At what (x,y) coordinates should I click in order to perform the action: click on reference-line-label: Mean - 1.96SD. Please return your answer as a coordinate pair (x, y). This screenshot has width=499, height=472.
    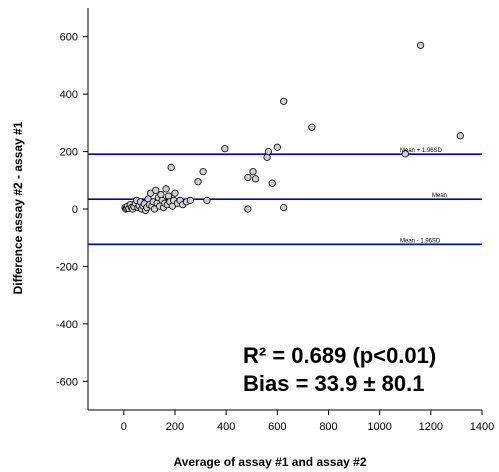
    Looking at the image, I should click on (420, 241).